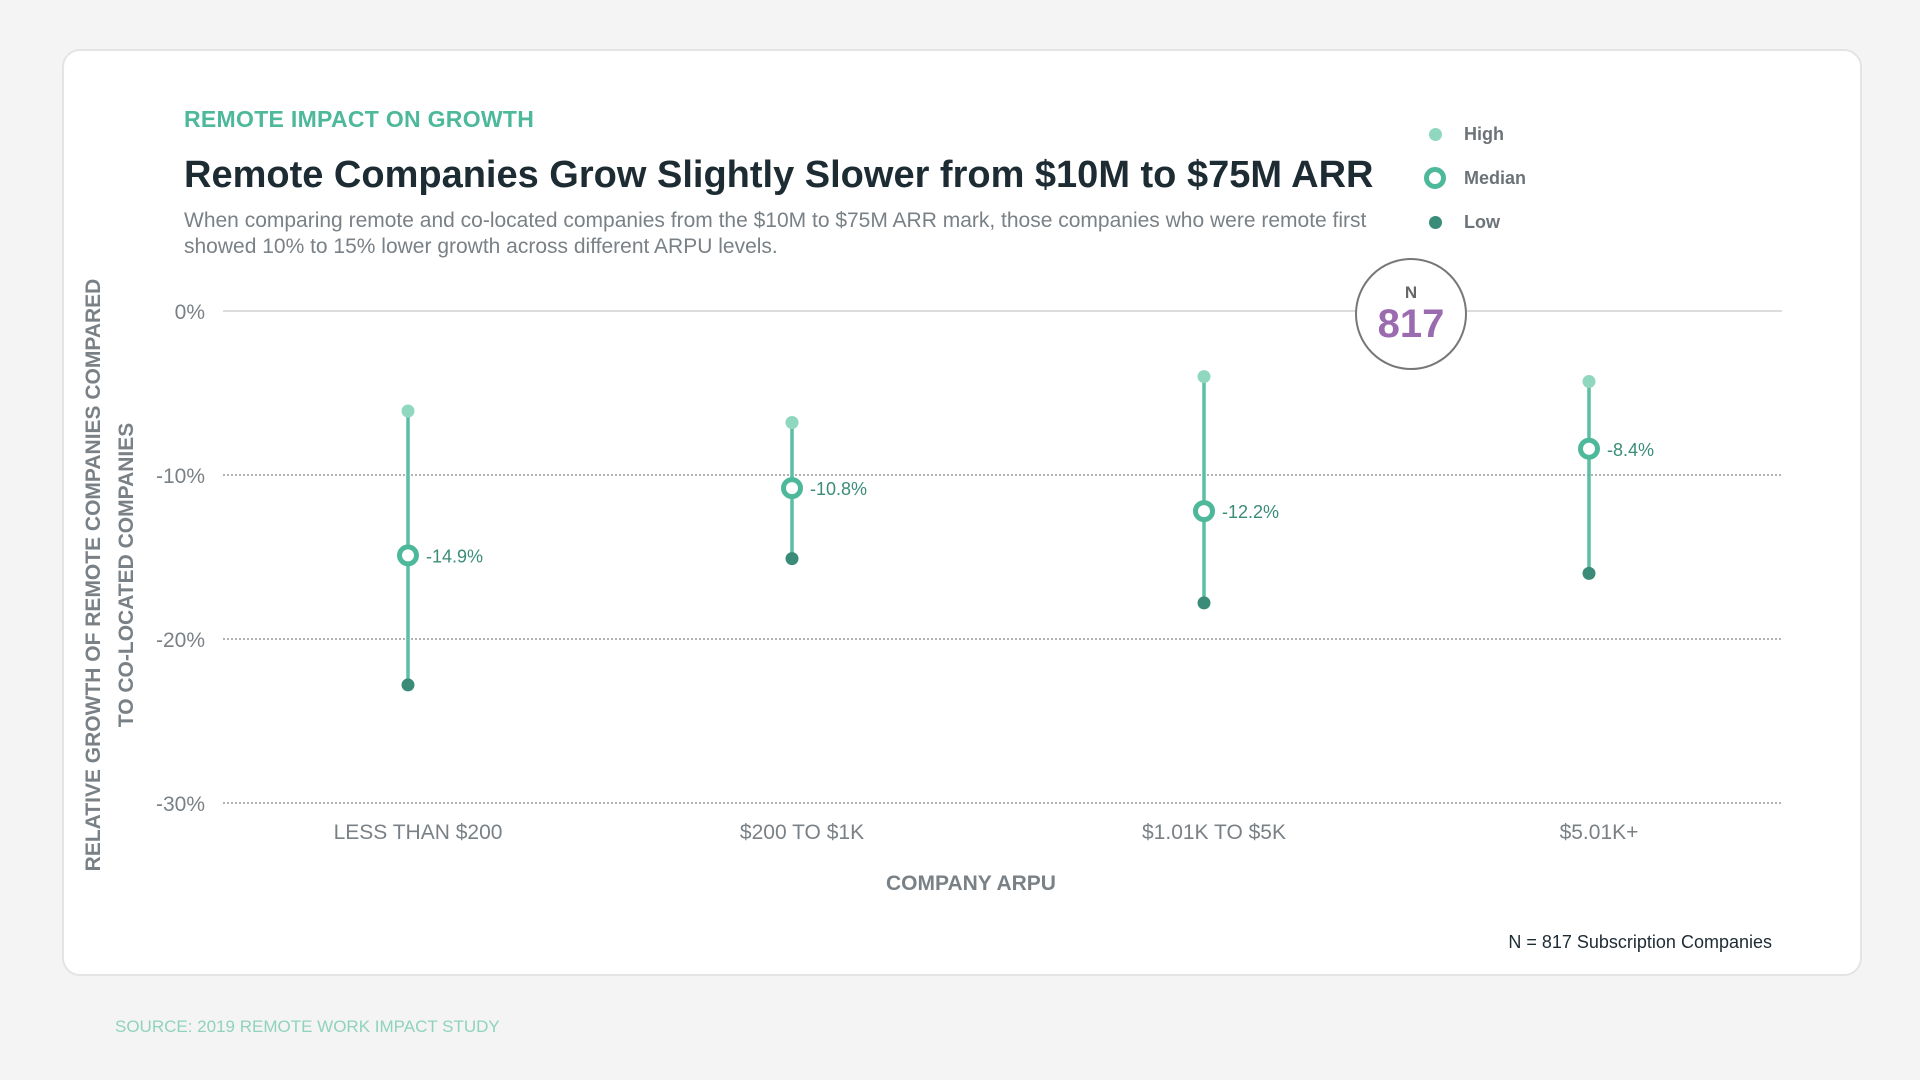 The width and height of the screenshot is (1920, 1080). What do you see at coordinates (1495, 177) in the screenshot?
I see `legend-label: Median` at bounding box center [1495, 177].